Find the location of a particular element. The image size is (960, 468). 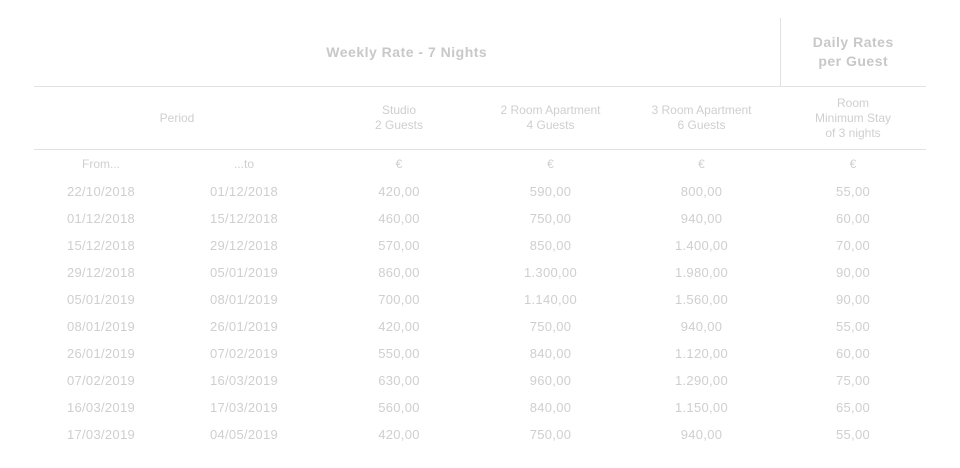

table-subheader: From... ...to € € € € is located at coordinates (480, 164).